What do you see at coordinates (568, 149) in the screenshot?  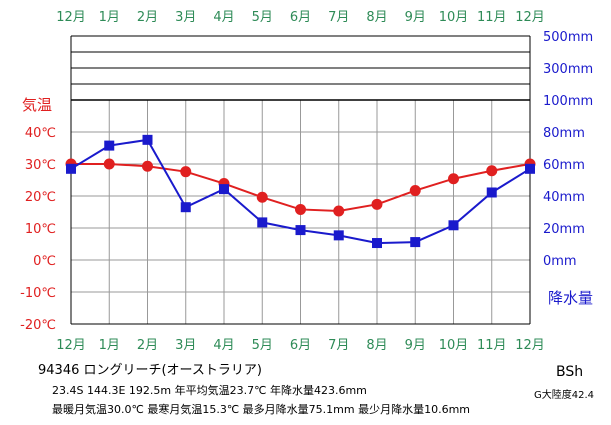 I see `precipitation-tick-labels: 500mm 300mm 100mm 80mm 60mm 40mm 20mm 0mm` at bounding box center [568, 149].